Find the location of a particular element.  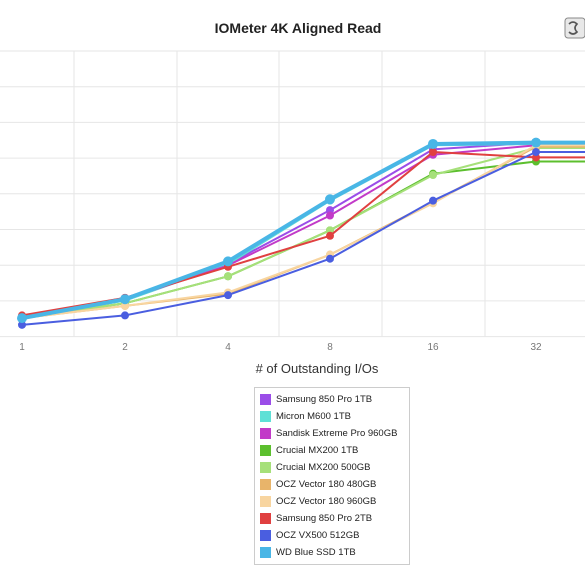

legend-item: Crucial MX200 1TB is located at coordinates (332, 450).